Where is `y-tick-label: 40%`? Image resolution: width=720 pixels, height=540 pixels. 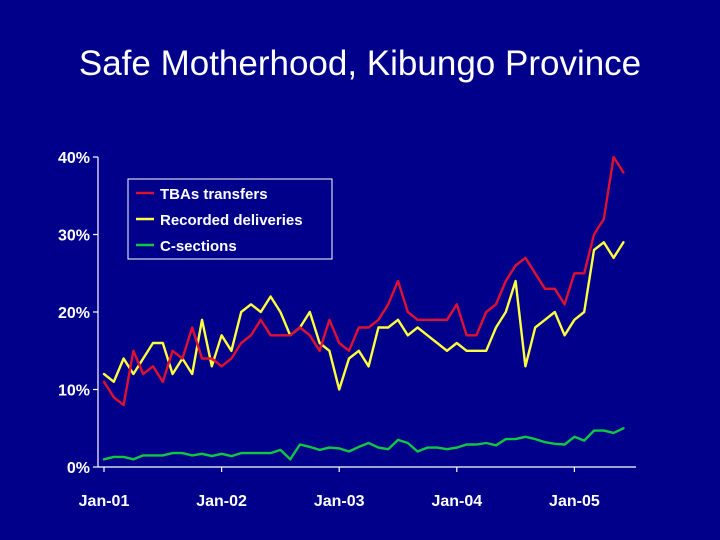 y-tick-label: 40% is located at coordinates (74, 158).